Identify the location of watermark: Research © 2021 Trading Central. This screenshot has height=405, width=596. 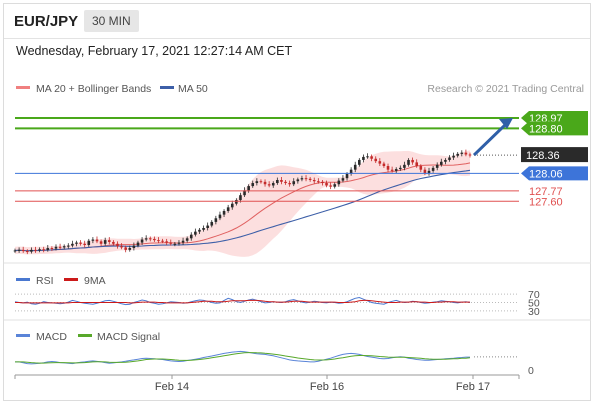
(505, 89).